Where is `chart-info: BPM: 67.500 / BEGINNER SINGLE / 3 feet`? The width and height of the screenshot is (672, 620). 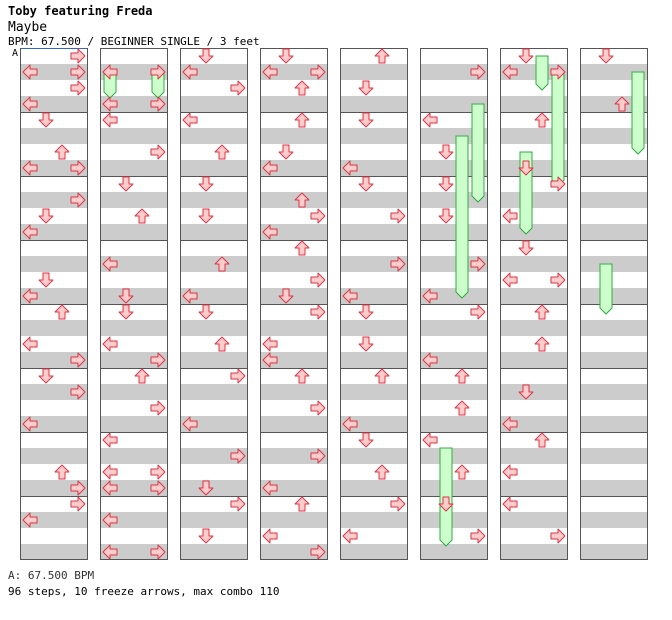
chart-info: BPM: 67.500 / BEGINNER SINGLE / 3 feet is located at coordinates (134, 41).